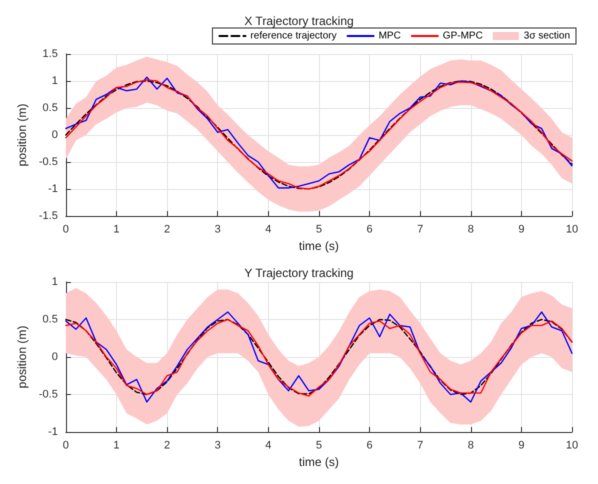 This screenshot has height=484, width=598. I want to click on legend-label: GP-MPC, so click(462, 36).